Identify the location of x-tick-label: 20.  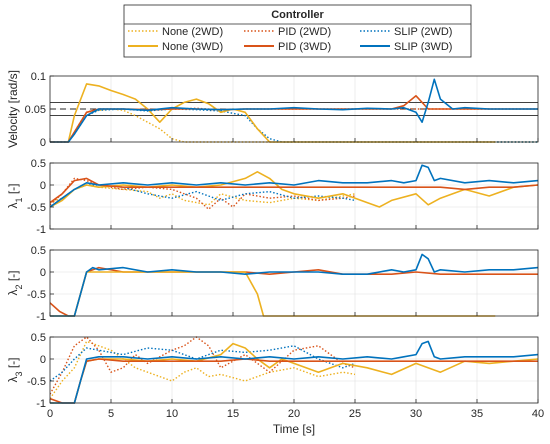
(294, 414).